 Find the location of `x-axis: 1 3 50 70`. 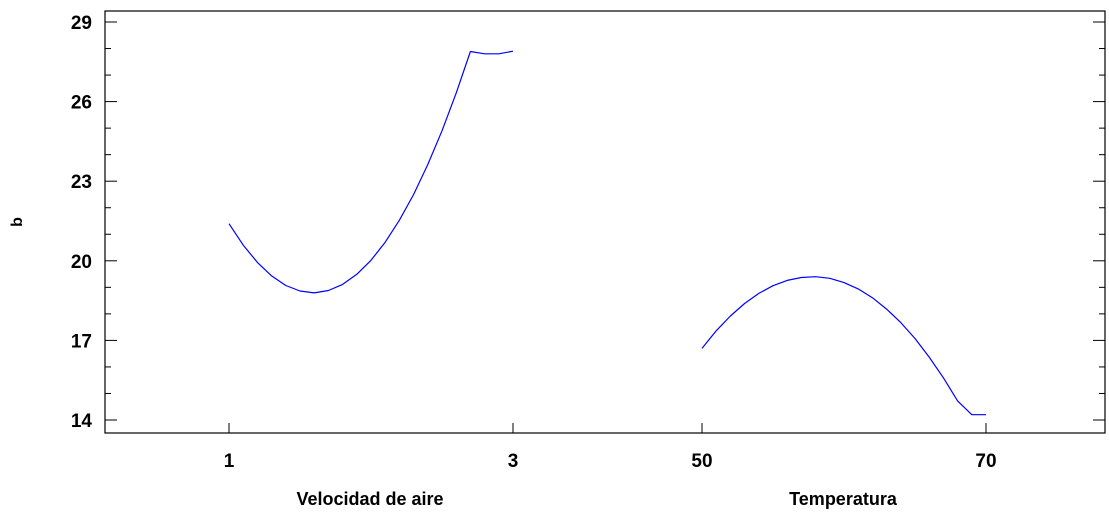

x-axis: 1 3 50 70 is located at coordinates (610, 447).